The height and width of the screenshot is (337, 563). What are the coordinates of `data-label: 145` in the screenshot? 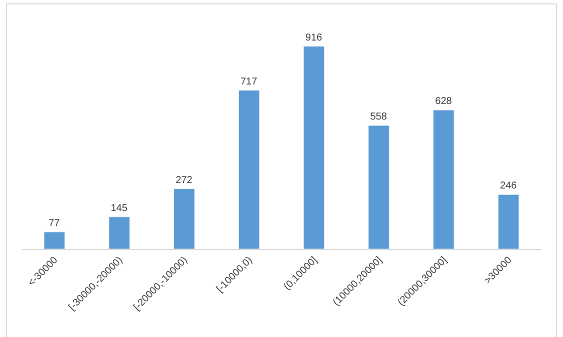 It's located at (119, 208).